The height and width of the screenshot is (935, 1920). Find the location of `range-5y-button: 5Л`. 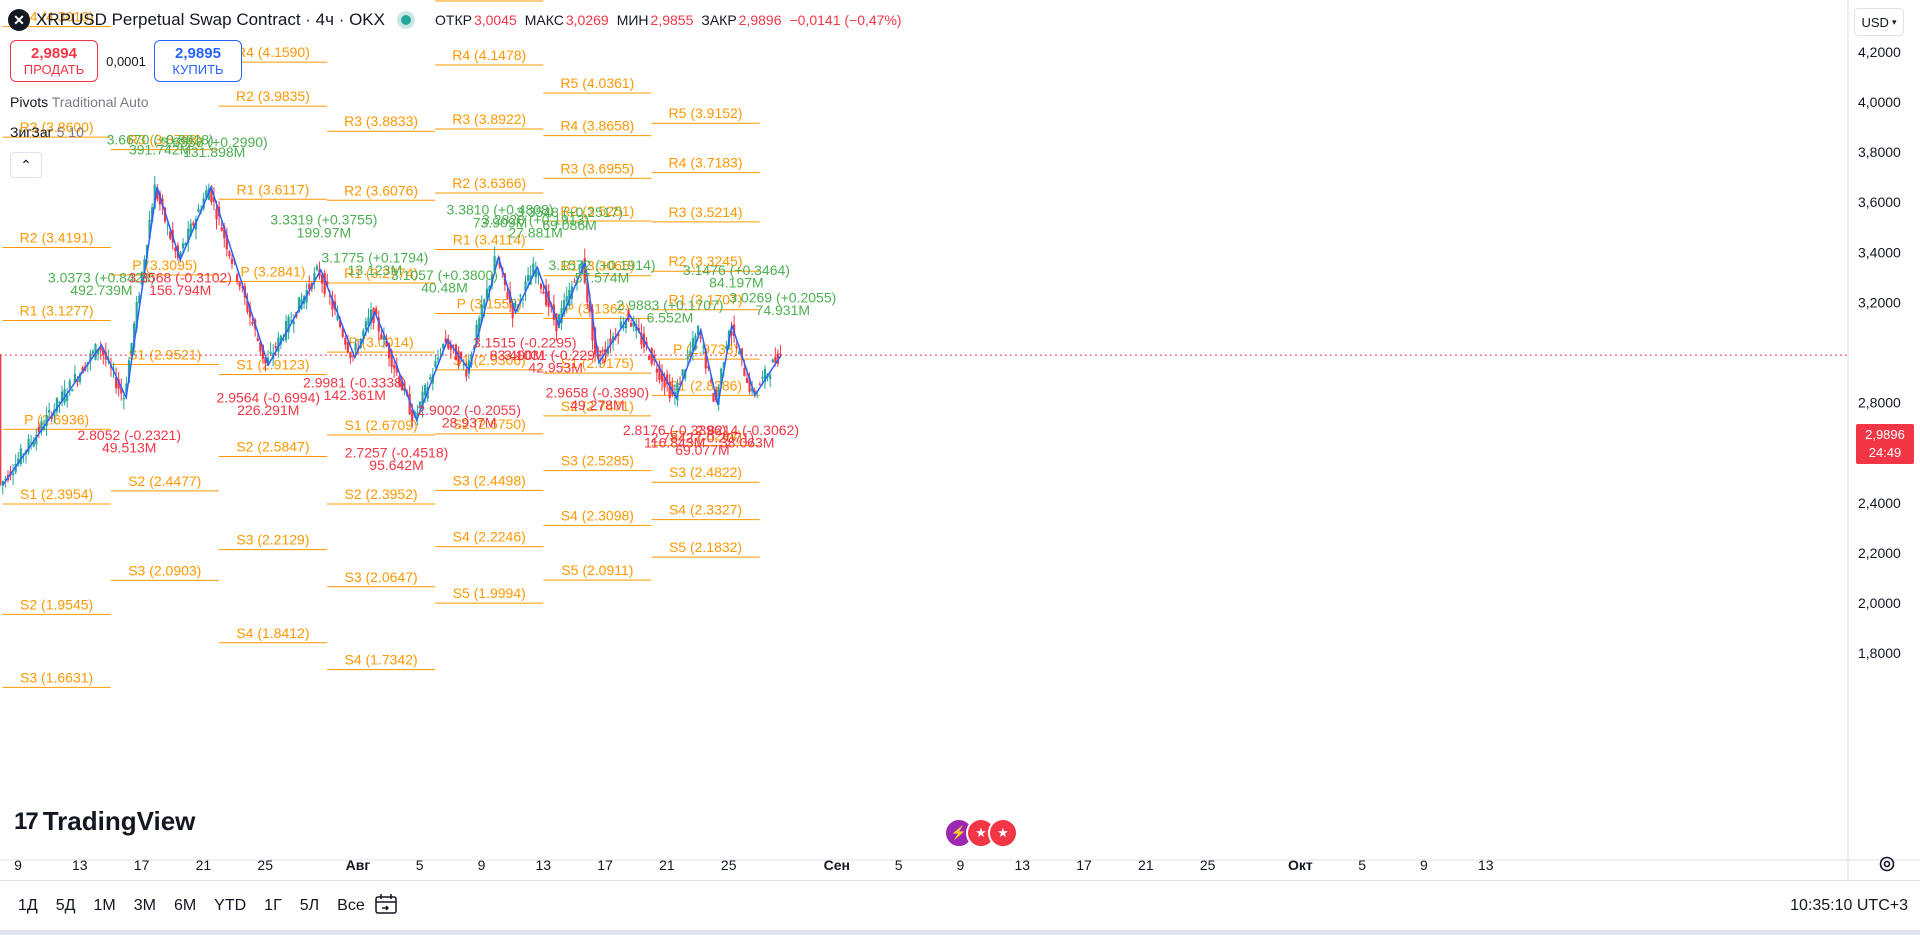

range-5y-button: 5Л is located at coordinates (309, 905).